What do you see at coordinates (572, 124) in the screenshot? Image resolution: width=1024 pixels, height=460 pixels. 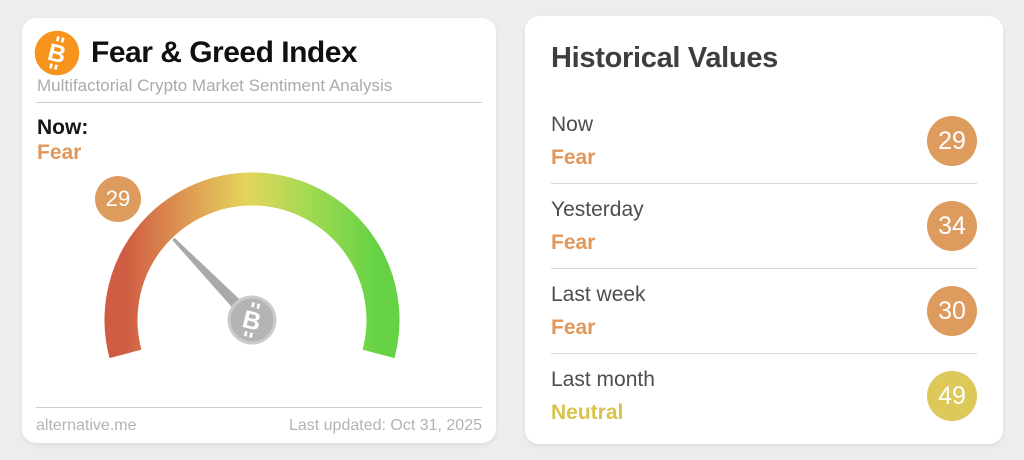 I see `row-label: Now` at bounding box center [572, 124].